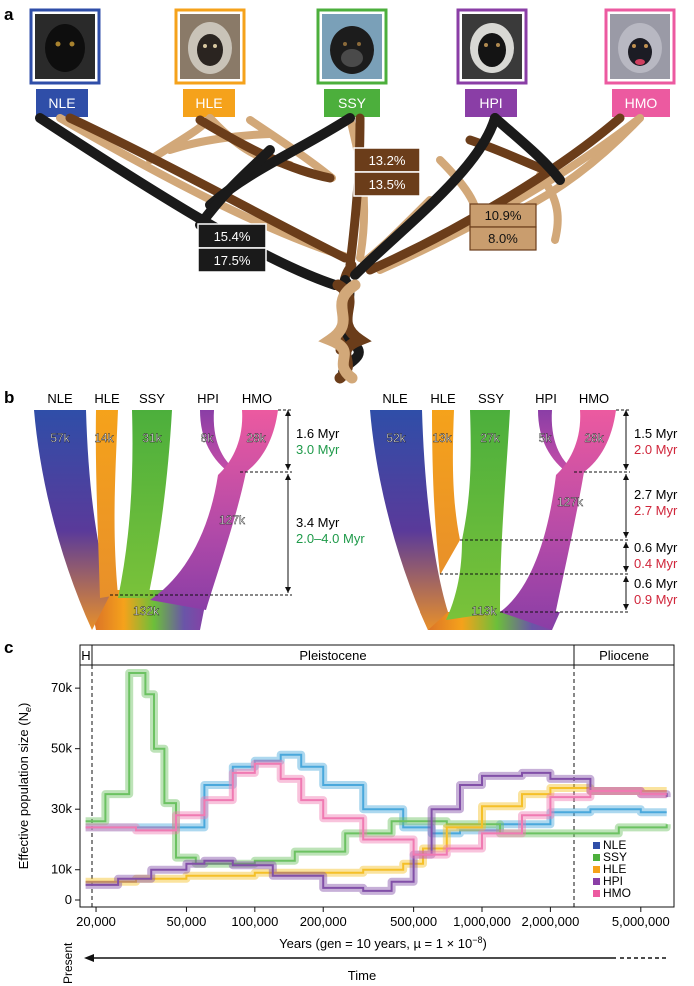 The height and width of the screenshot is (986, 694). Describe the element at coordinates (60, 398) in the screenshot. I see `left-species-nle: NLE` at that location.